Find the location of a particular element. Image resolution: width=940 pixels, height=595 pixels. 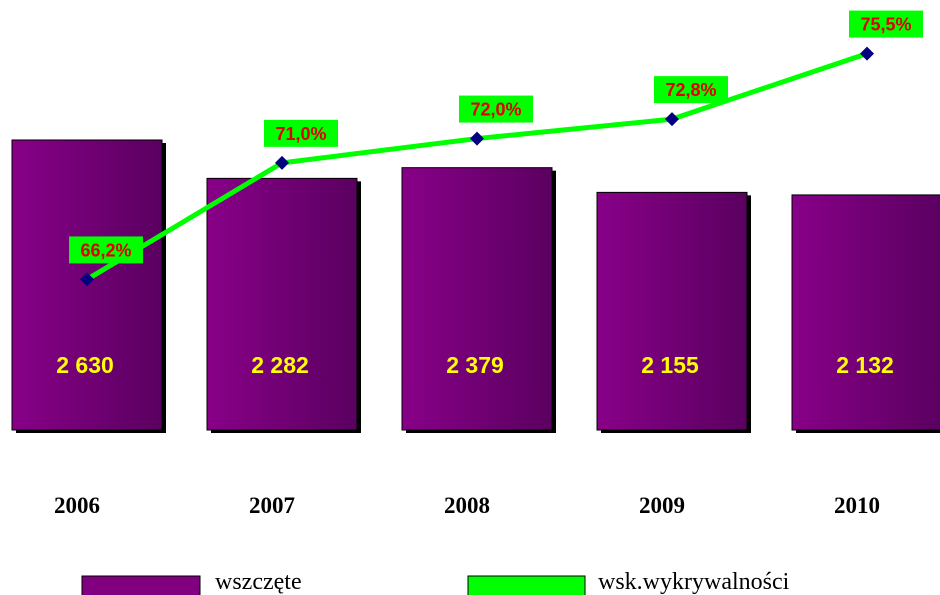

legend-label: wsk.wykrywalności is located at coordinates (694, 582).